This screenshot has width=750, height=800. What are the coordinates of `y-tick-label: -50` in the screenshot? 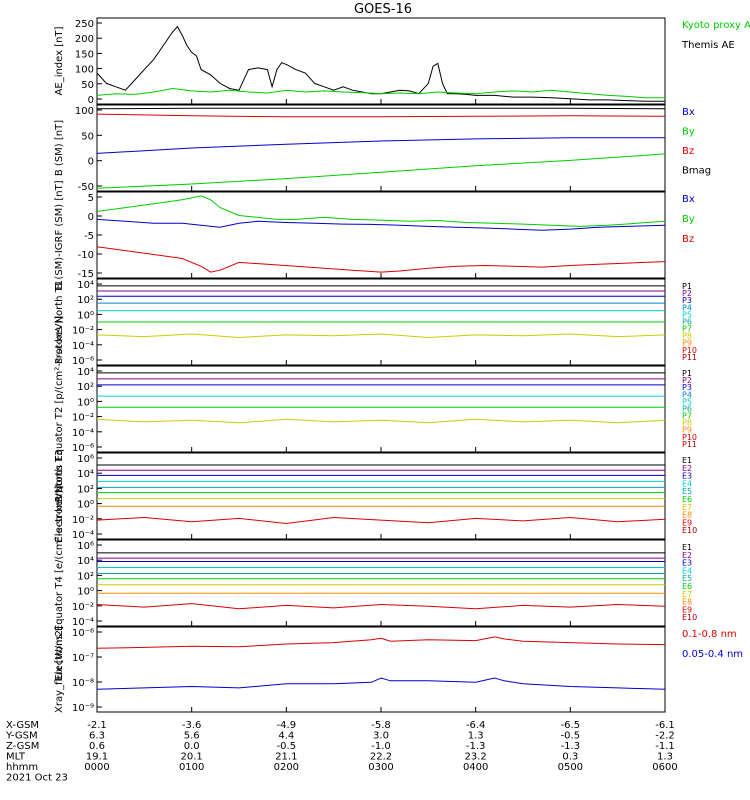 It's located at (86, 187).